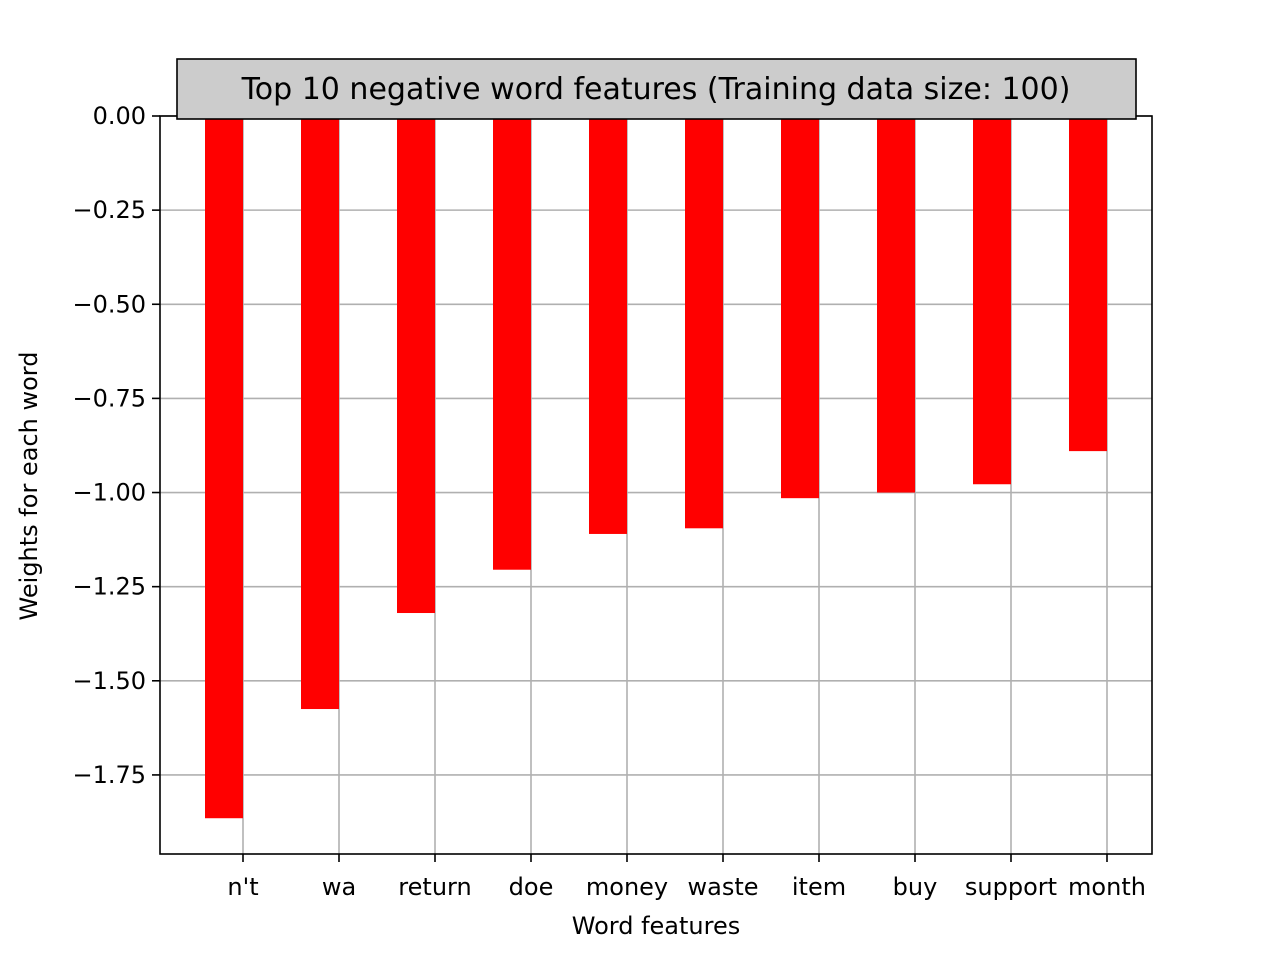 The width and height of the screenshot is (1280, 960). What do you see at coordinates (109, 493) in the screenshot?
I see `y-tick-label: −1.00` at bounding box center [109, 493].